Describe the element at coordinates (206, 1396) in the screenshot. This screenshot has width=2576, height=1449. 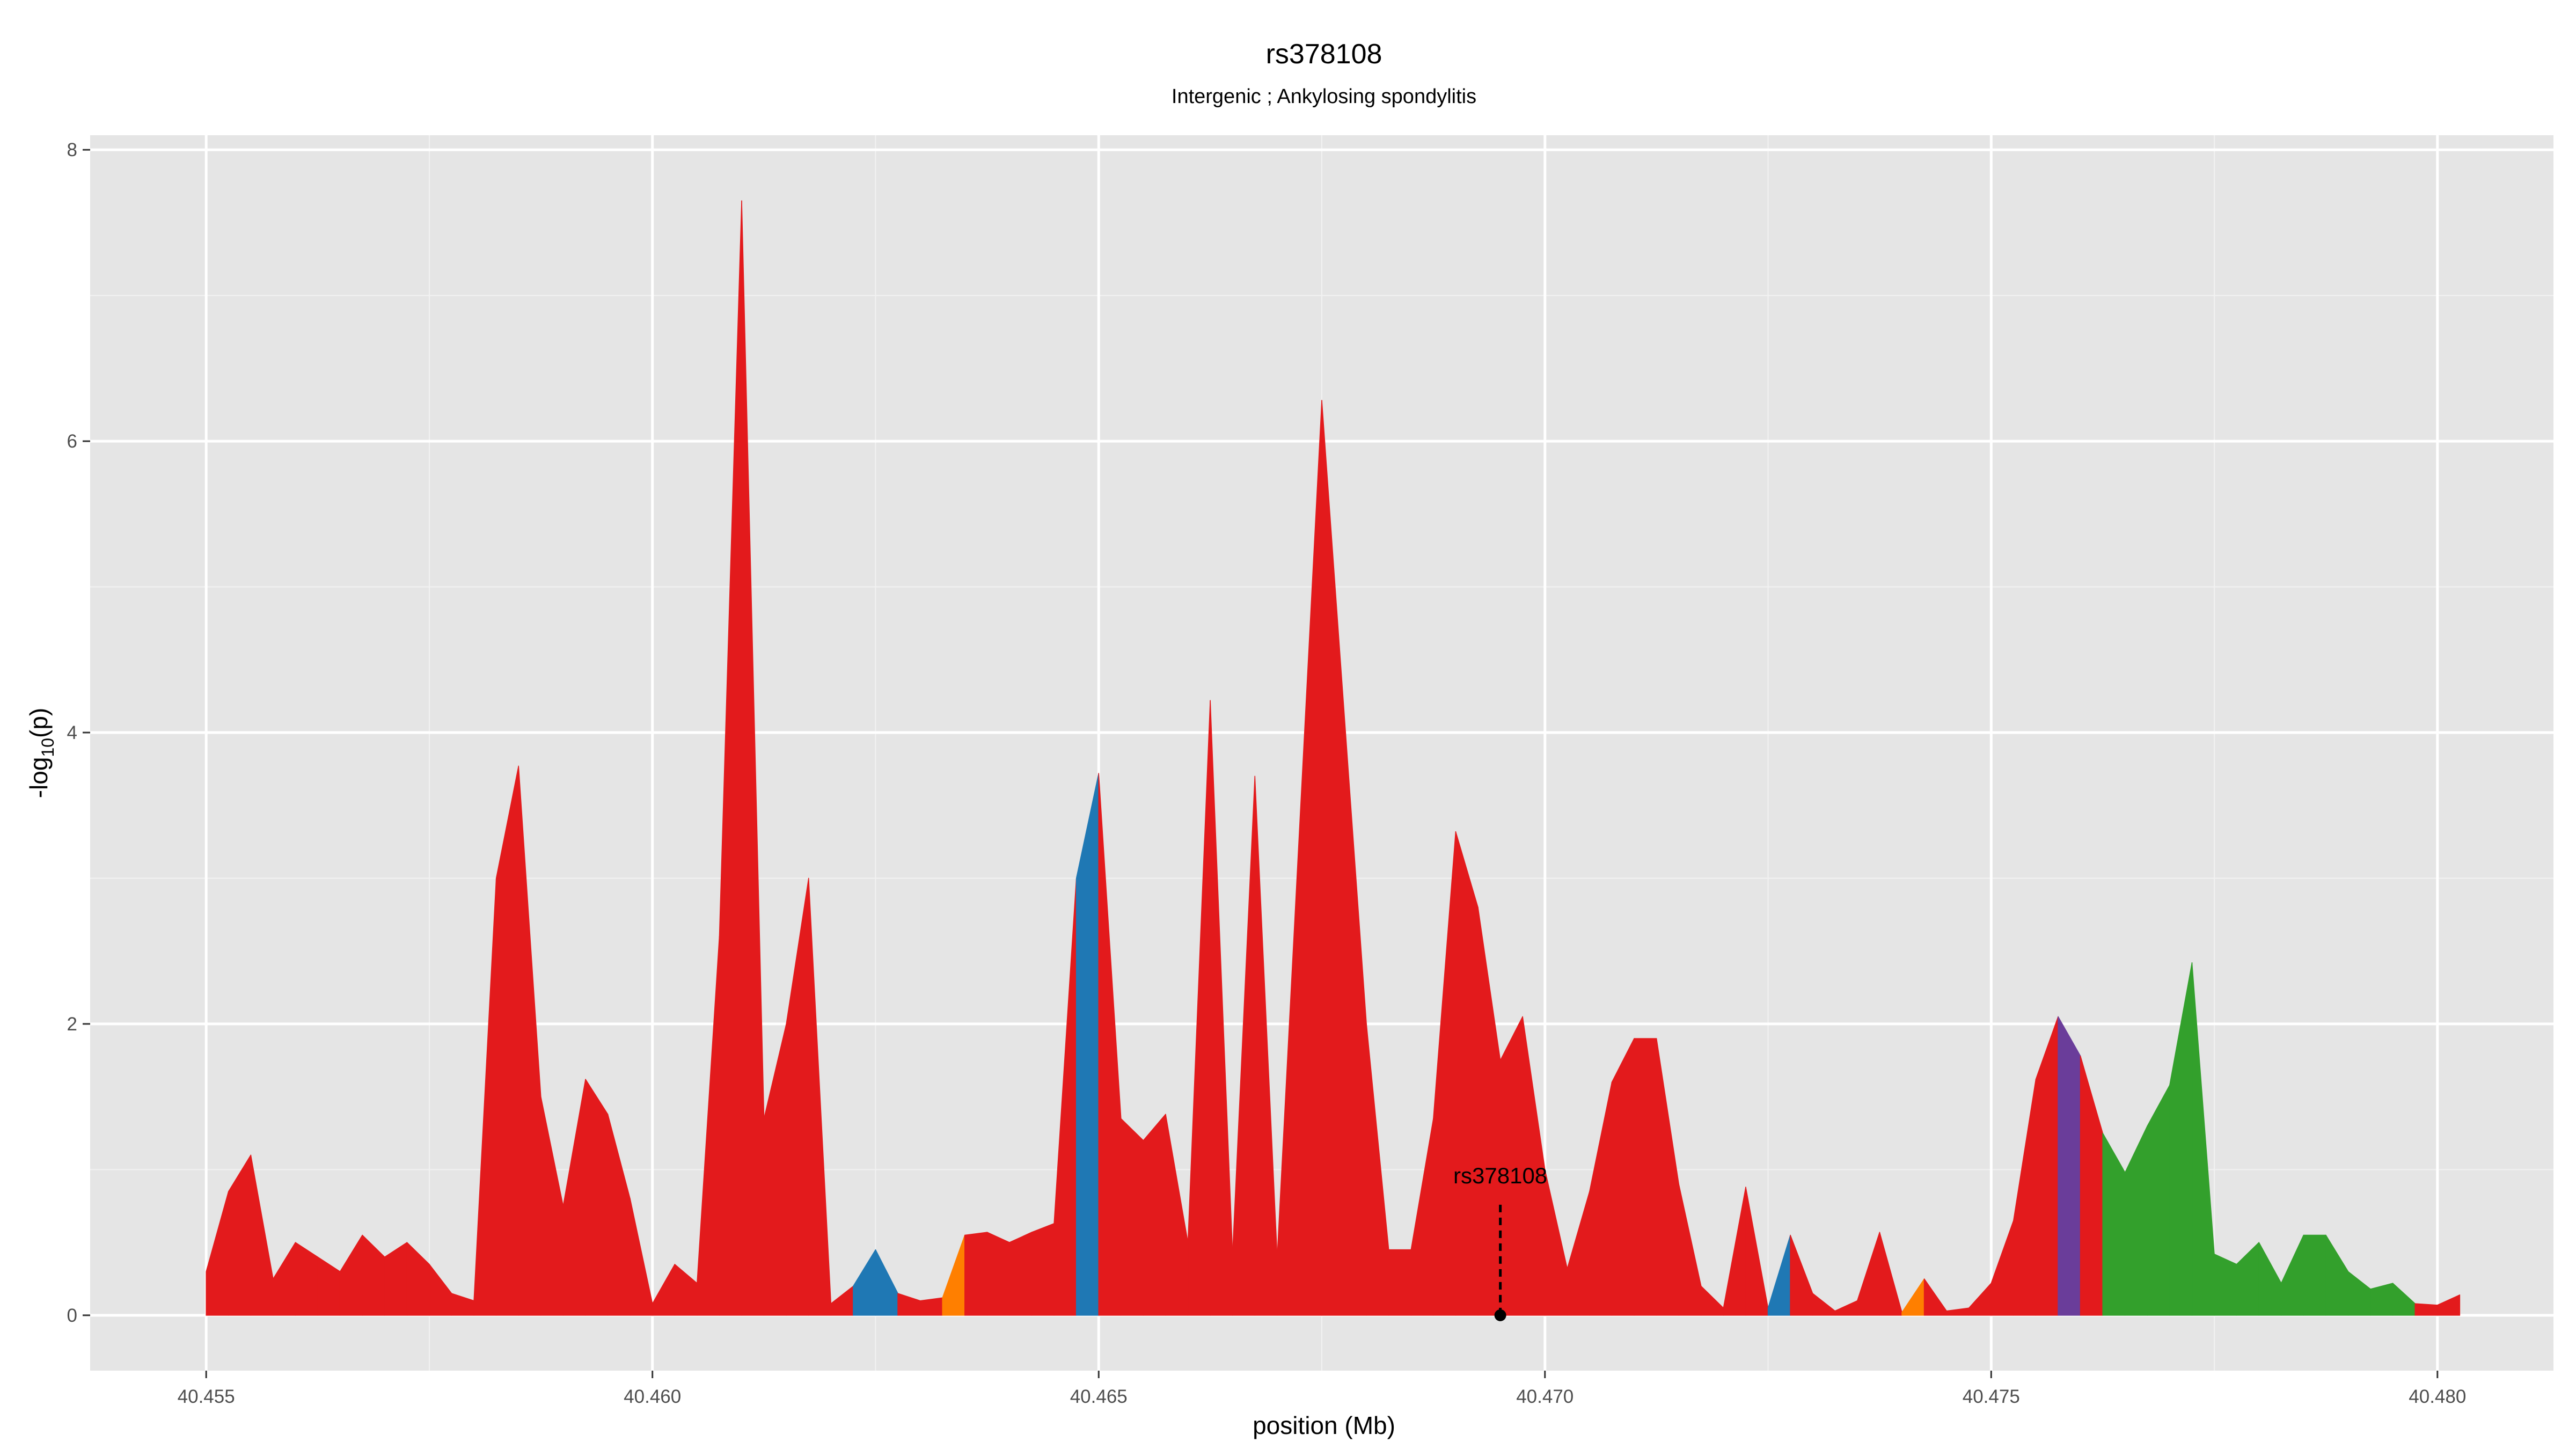
I see `x-tick-label: 40.455` at that location.